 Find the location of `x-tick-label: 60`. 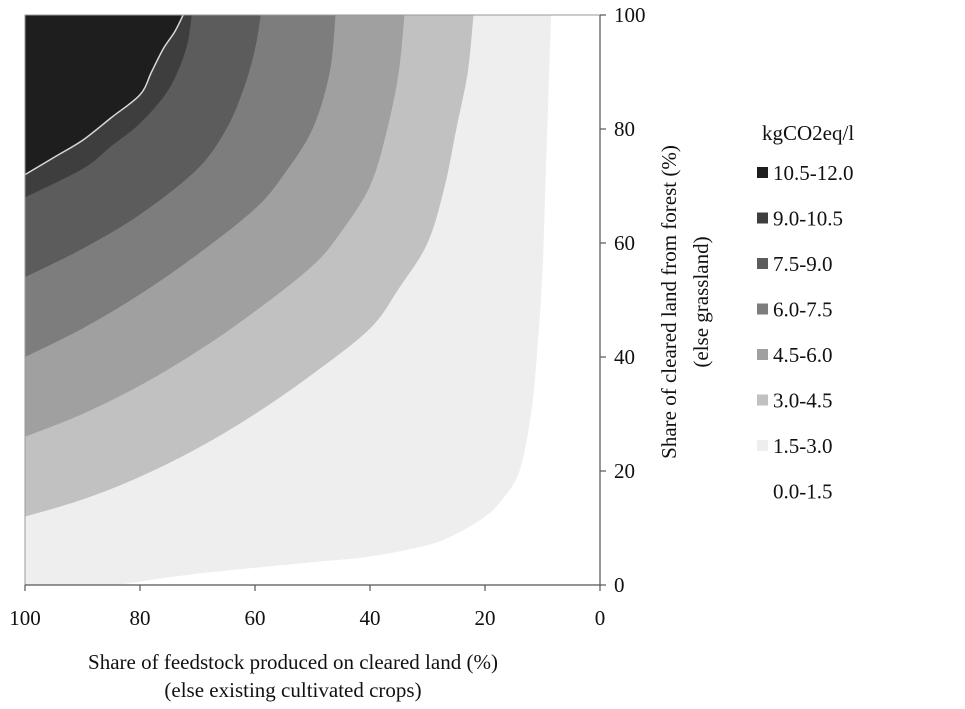

x-tick-label: 60 is located at coordinates (255, 618).